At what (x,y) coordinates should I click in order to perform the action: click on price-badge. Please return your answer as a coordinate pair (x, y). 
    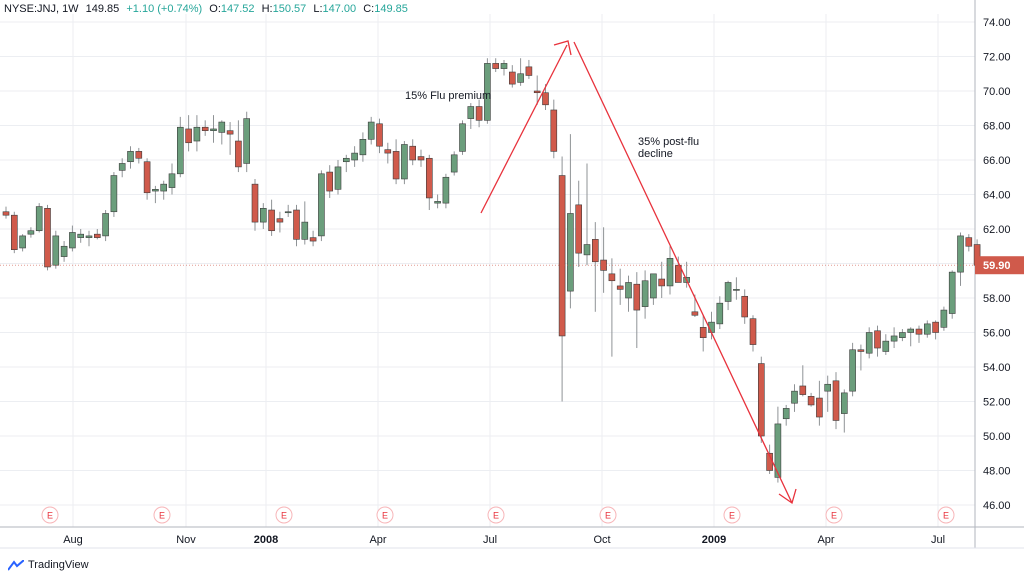
    Looking at the image, I should click on (999, 265).